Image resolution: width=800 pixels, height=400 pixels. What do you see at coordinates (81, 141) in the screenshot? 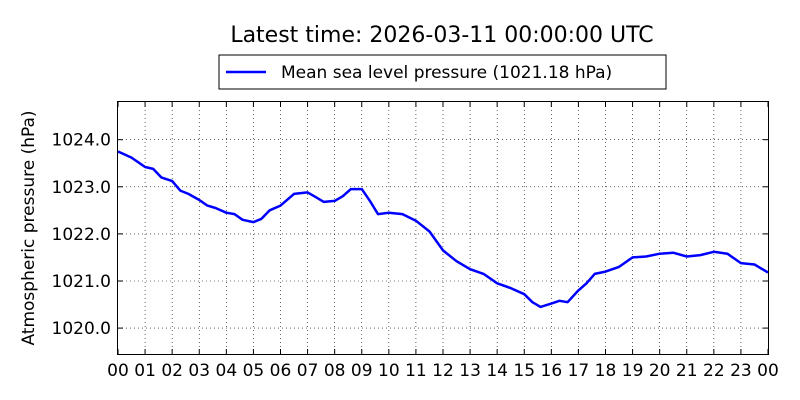
I see `y-tick-label: 1024.0` at bounding box center [81, 141].